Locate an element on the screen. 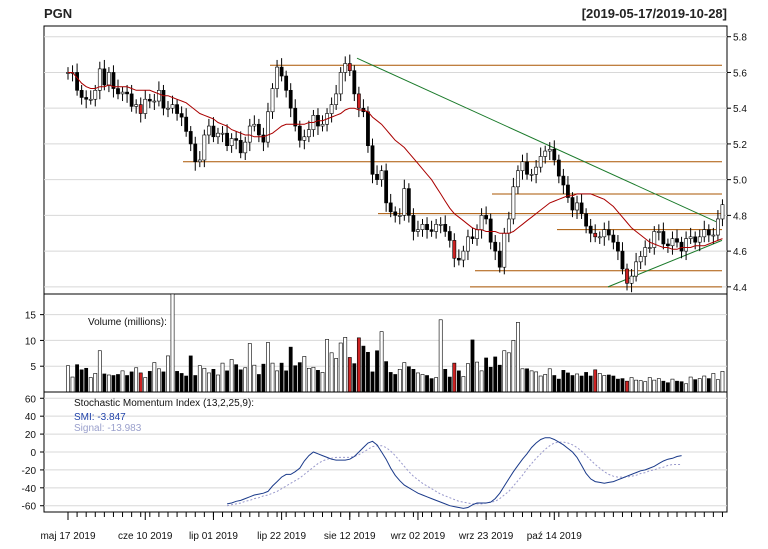 Image resolution: width=768 pixels, height=549 pixels. x-tick-label: sie 12 2019 is located at coordinates (350, 536).